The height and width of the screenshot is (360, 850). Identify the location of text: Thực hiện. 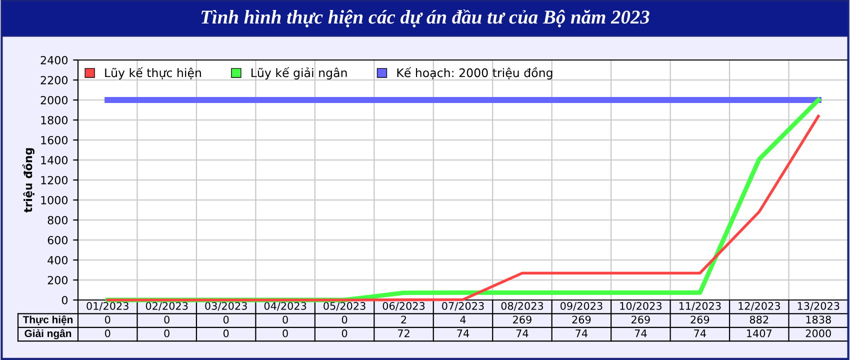
(47, 320).